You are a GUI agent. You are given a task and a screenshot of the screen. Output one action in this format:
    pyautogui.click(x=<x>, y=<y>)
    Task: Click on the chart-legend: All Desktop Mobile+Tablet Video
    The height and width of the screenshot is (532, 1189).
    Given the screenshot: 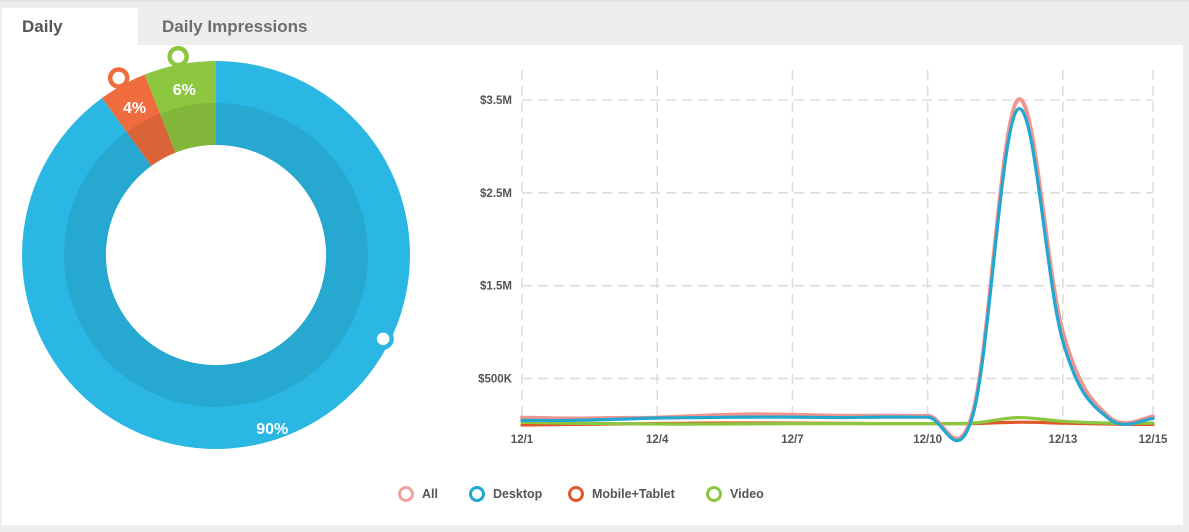 What is the action you would take?
    pyautogui.click(x=594, y=496)
    